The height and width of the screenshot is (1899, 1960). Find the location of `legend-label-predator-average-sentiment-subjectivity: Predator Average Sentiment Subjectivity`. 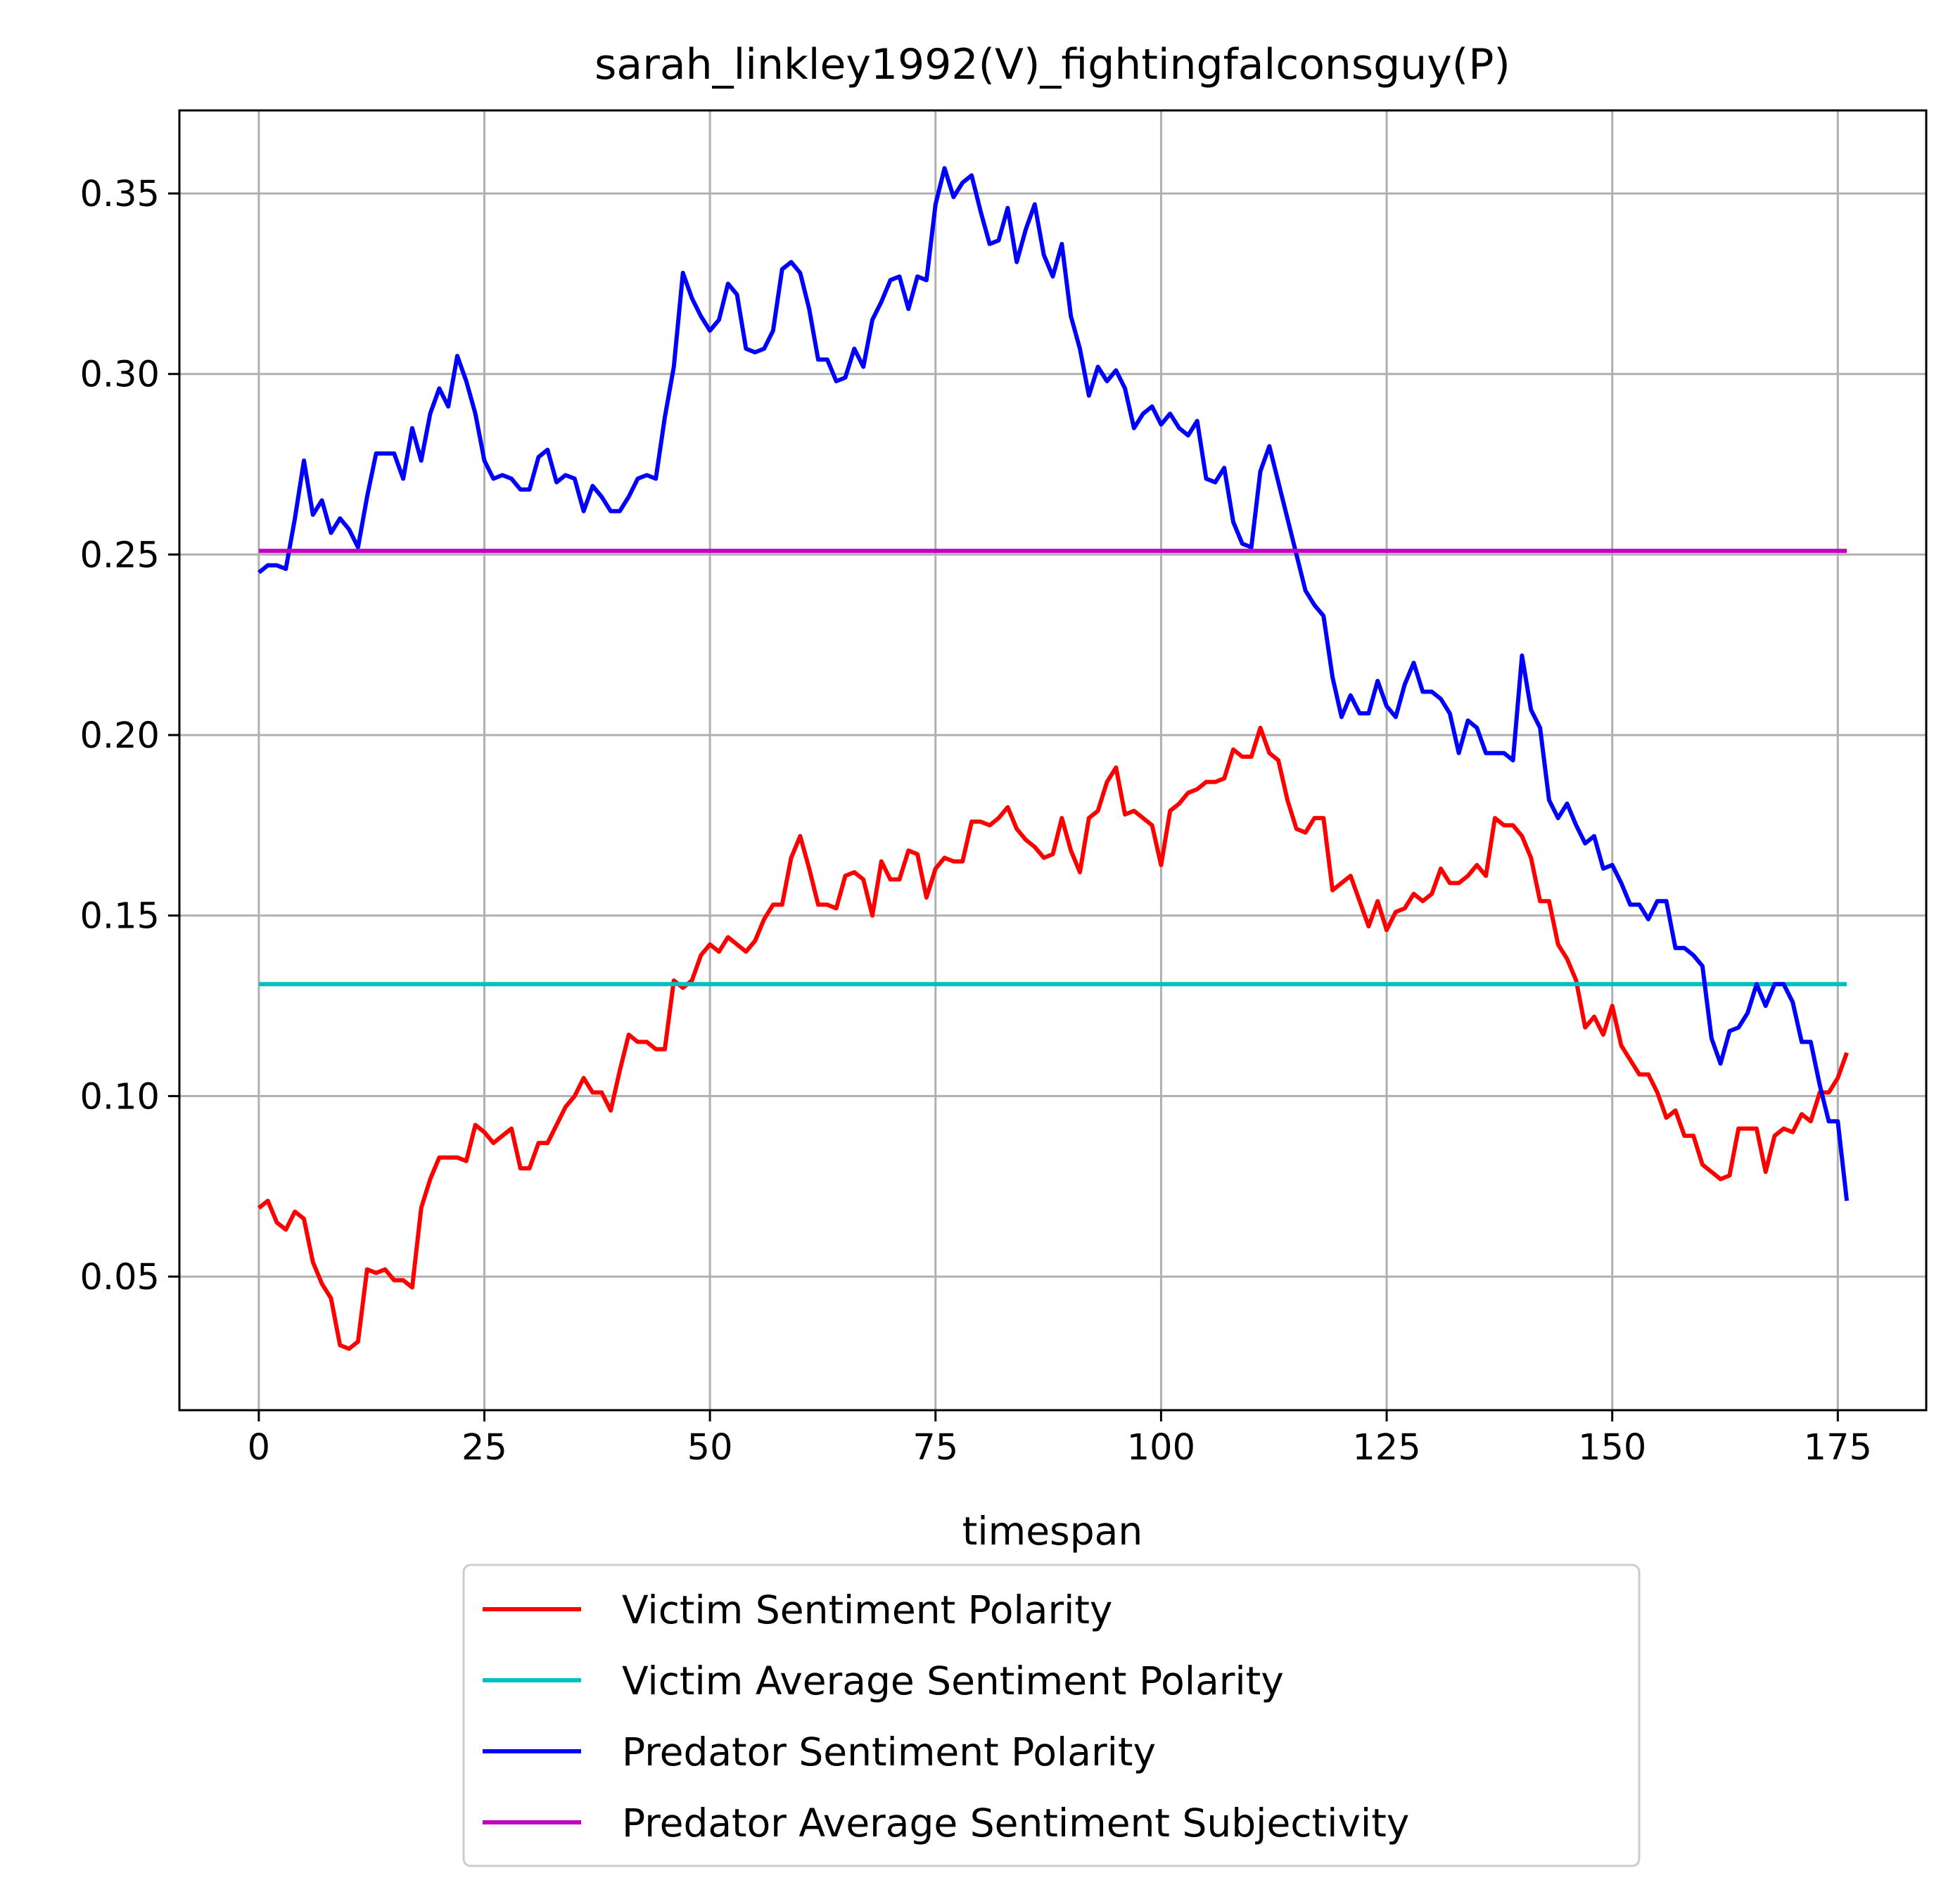

legend-label-predator-average-sentiment-subjectivity: Predator Average Sentiment Subjectivity is located at coordinates (1016, 1823).